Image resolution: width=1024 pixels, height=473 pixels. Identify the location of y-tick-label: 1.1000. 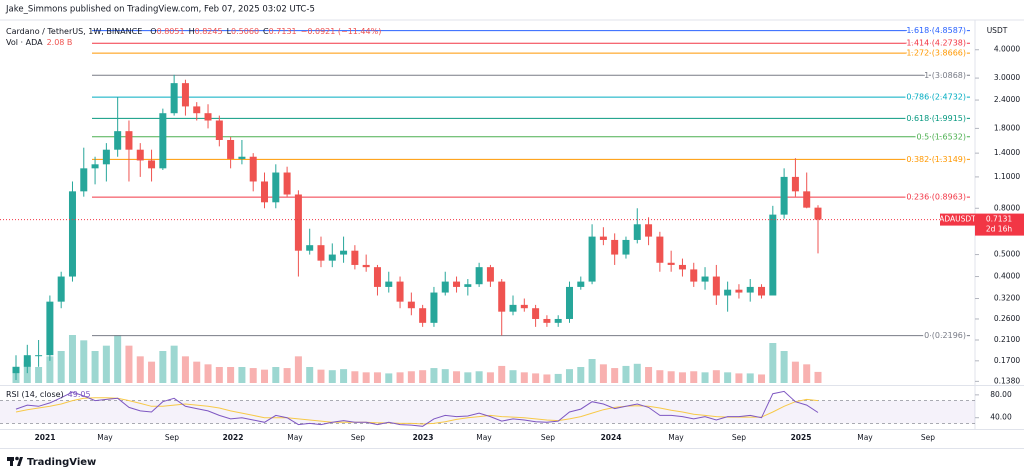
(1007, 176).